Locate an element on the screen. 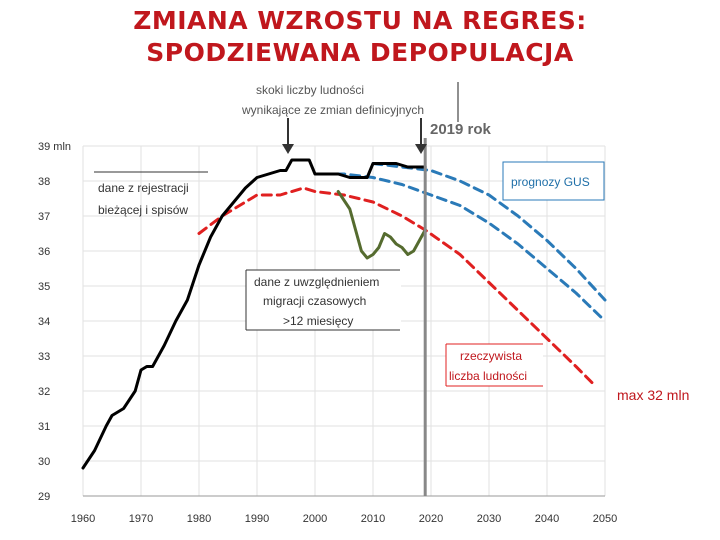 Image resolution: width=720 pixels, height=540 pixels. gus-label-box is located at coordinates (553, 181).